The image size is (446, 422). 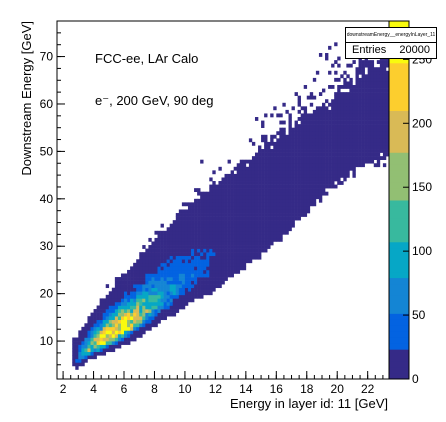 I want to click on y-tick-label: 20, so click(x=47, y=294).